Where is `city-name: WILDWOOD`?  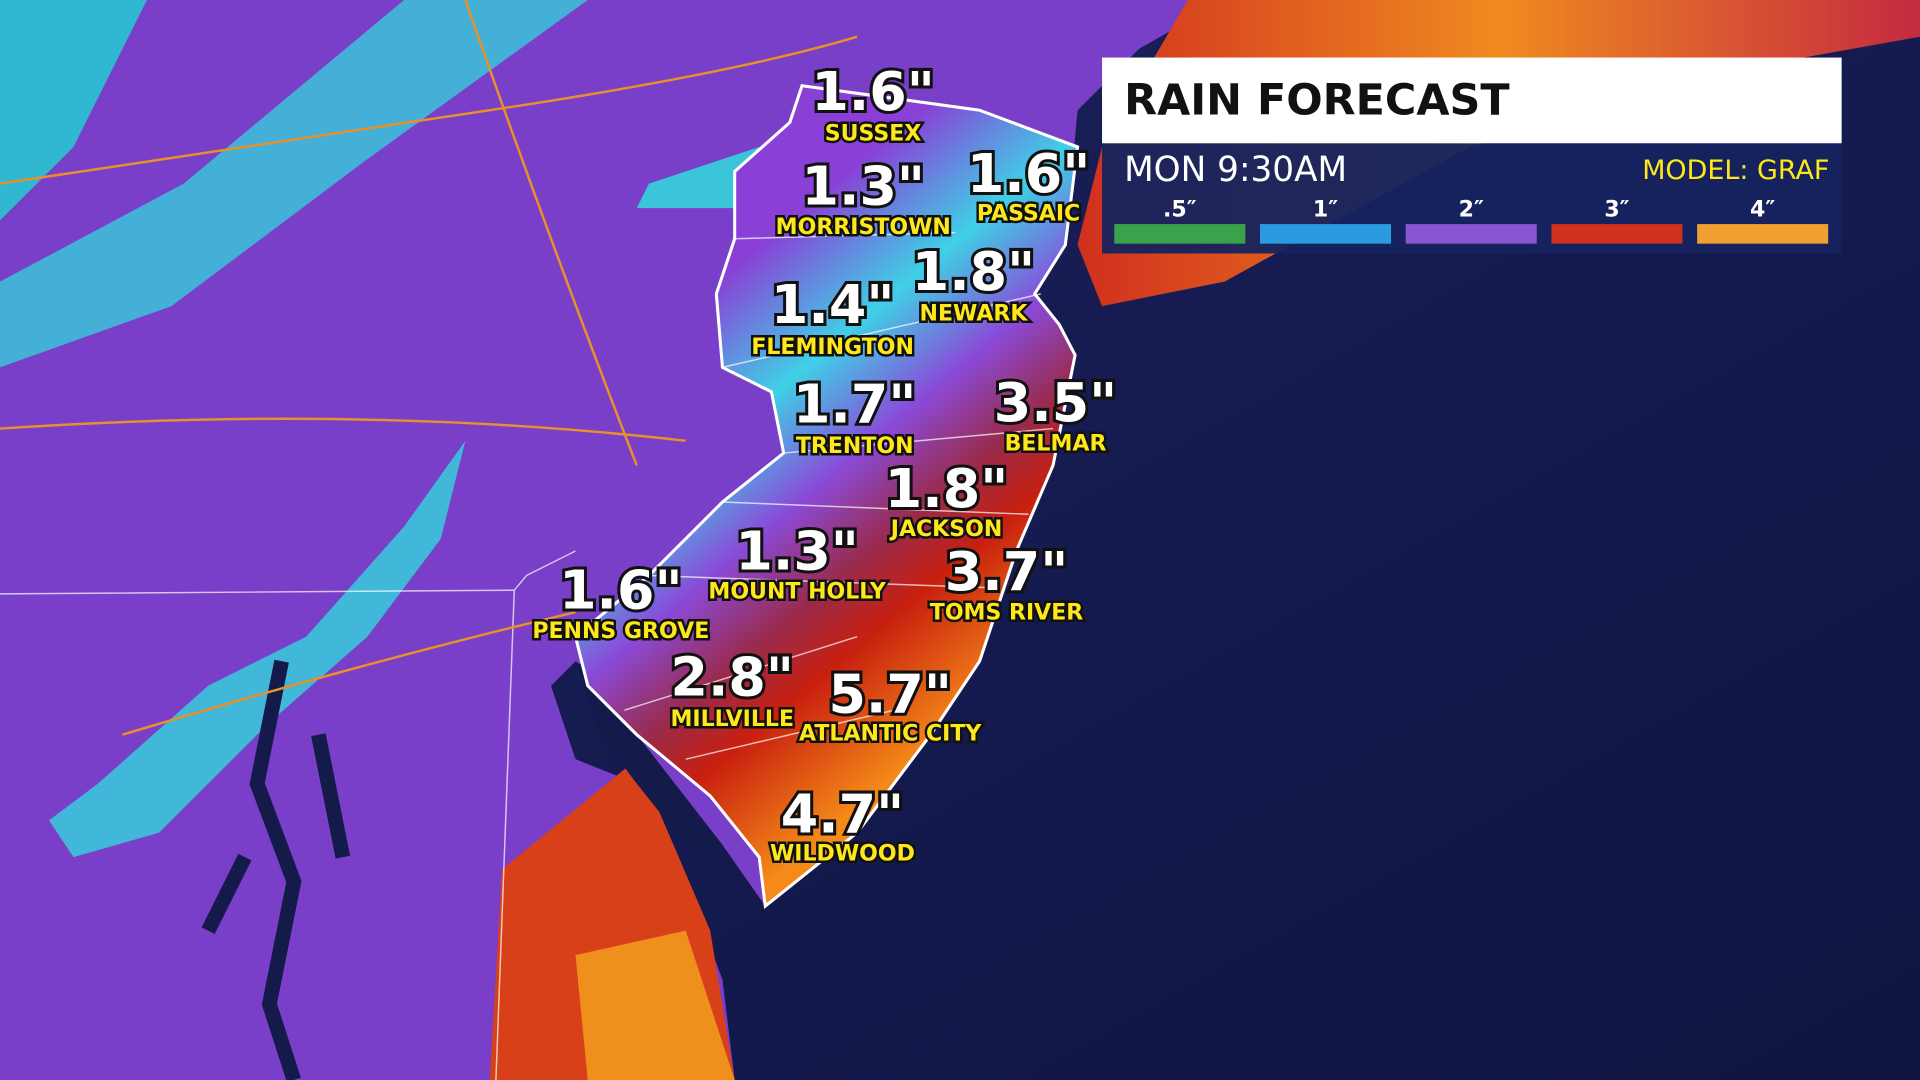
city-name: WILDWOOD is located at coordinates (842, 854).